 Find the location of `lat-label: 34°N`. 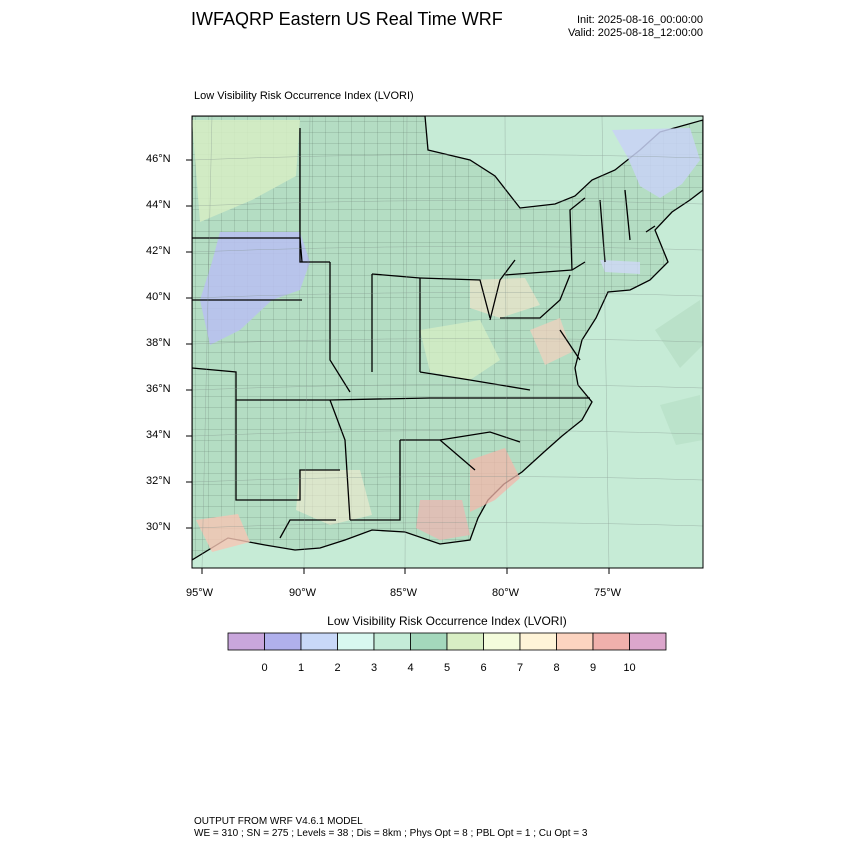

lat-label: 34°N is located at coordinates (158, 435).